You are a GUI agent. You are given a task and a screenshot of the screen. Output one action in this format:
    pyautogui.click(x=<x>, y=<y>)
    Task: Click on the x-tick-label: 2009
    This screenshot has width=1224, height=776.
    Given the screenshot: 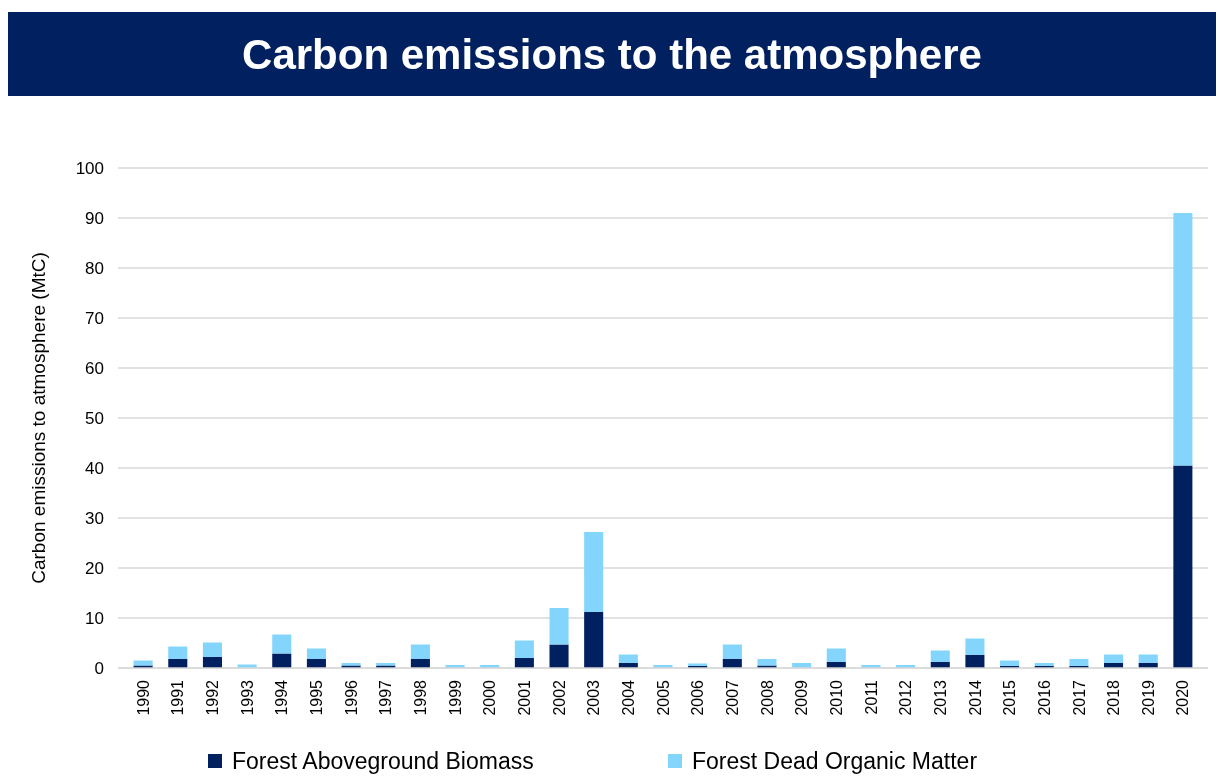 What is the action you would take?
    pyautogui.click(x=802, y=697)
    